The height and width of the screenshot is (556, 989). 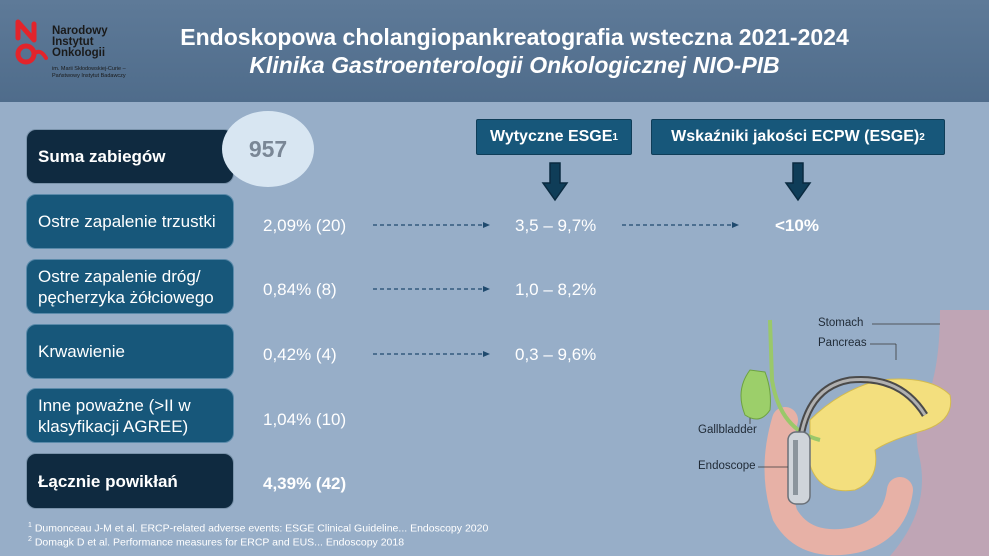 I want to click on anatomy-illustration: Stomach Pancreas Gallbladder Endoscope, so click(x=839, y=428).